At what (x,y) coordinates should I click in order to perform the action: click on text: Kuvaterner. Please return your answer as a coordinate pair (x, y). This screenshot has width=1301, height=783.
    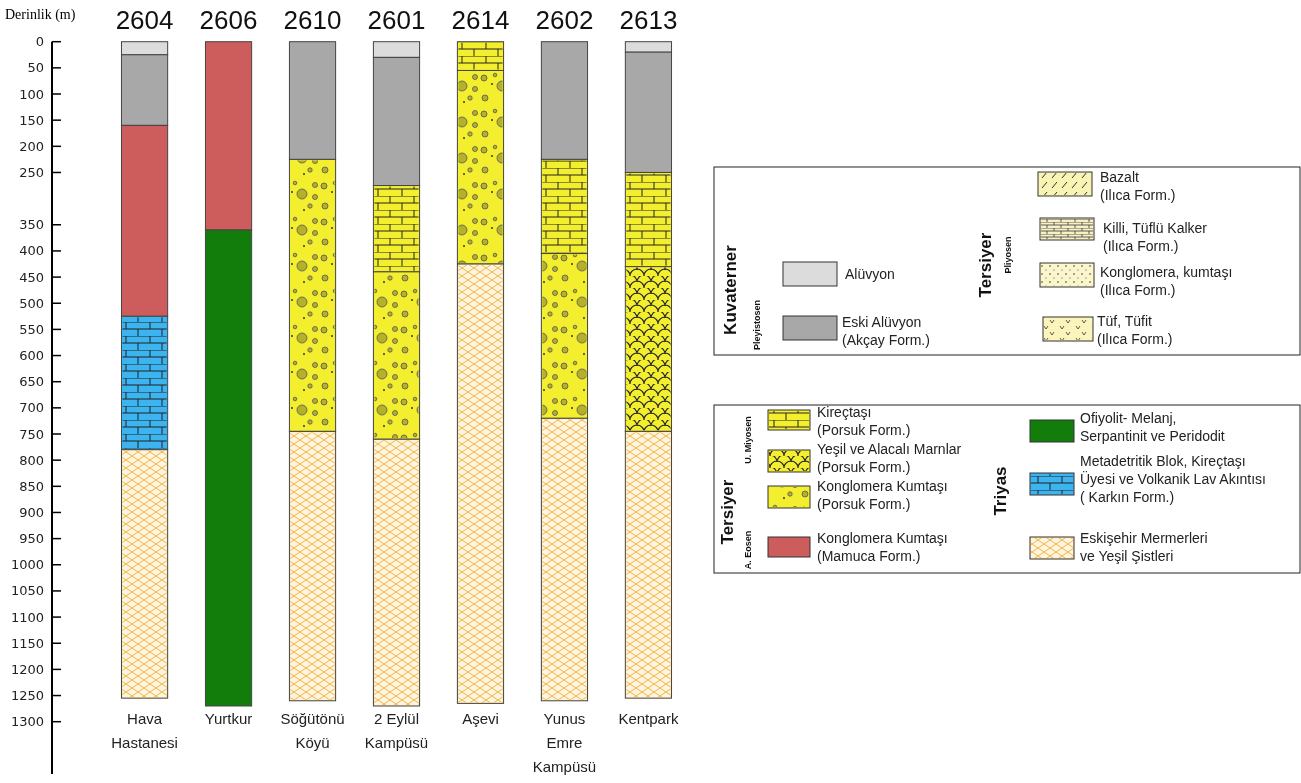
    Looking at the image, I should click on (730, 289).